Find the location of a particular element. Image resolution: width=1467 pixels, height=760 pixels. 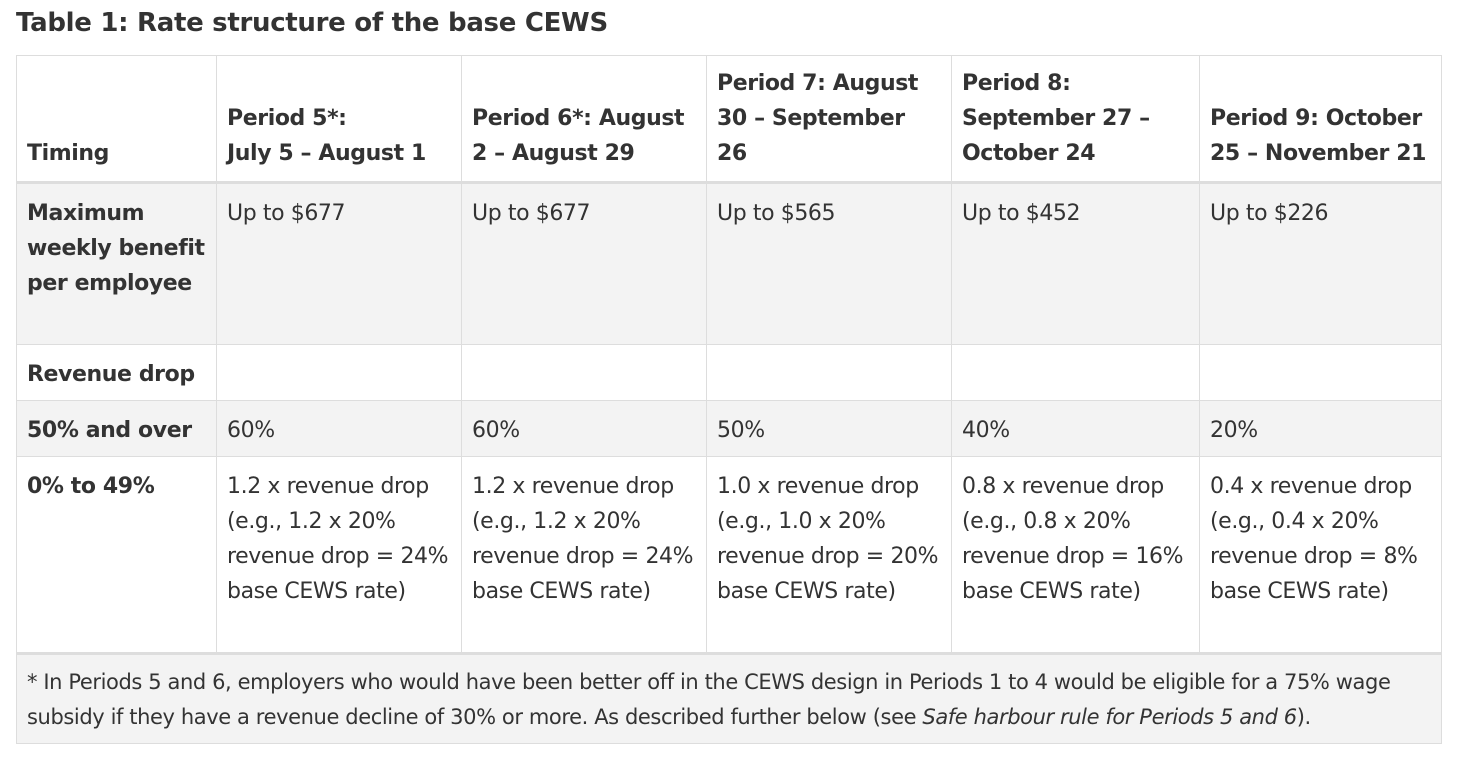

header-period-9: Period 9: October 25 – November 21 is located at coordinates (1320, 119).